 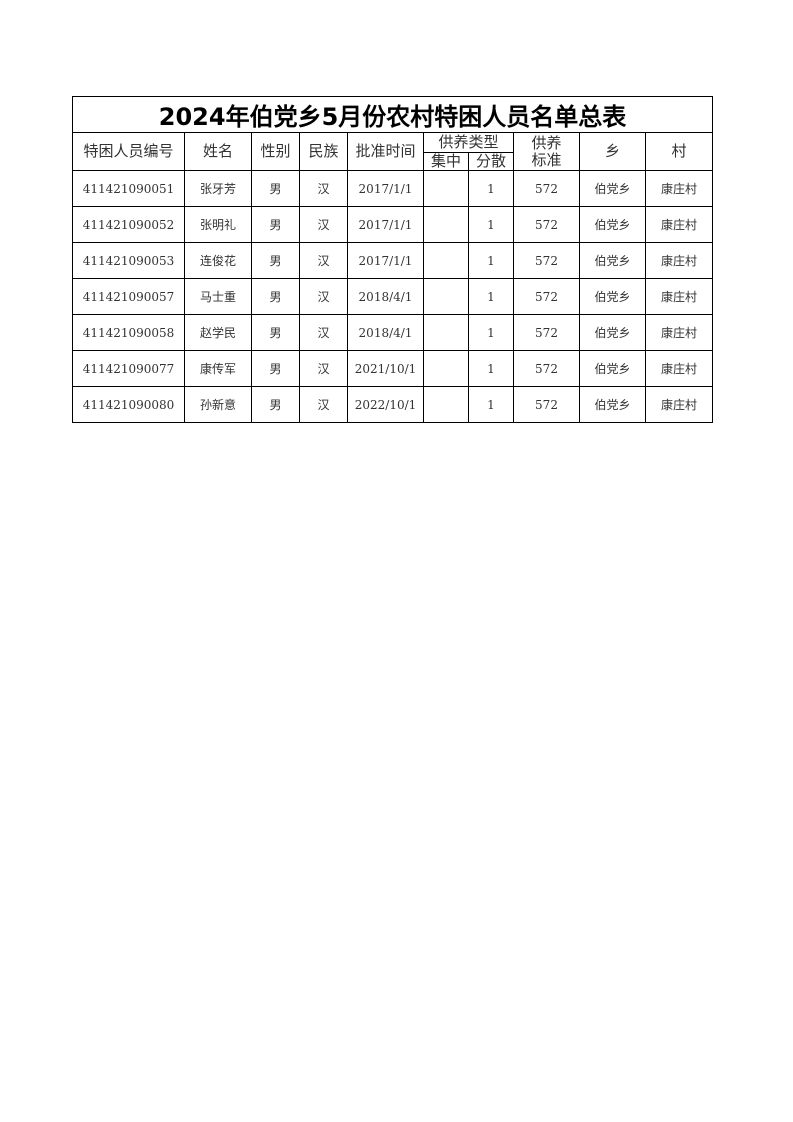 I want to click on cell-id: 411421090053, so click(x=128, y=260).